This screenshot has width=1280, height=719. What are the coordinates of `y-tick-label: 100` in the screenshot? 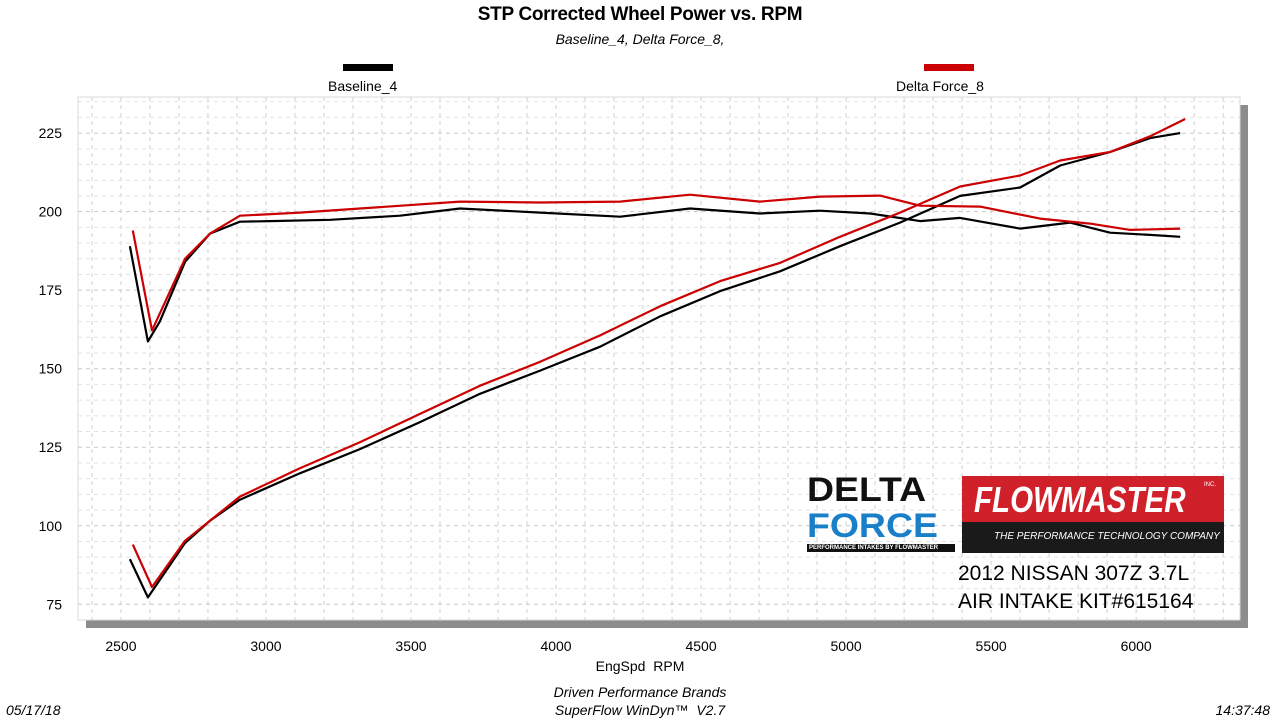 It's located at (51, 526).